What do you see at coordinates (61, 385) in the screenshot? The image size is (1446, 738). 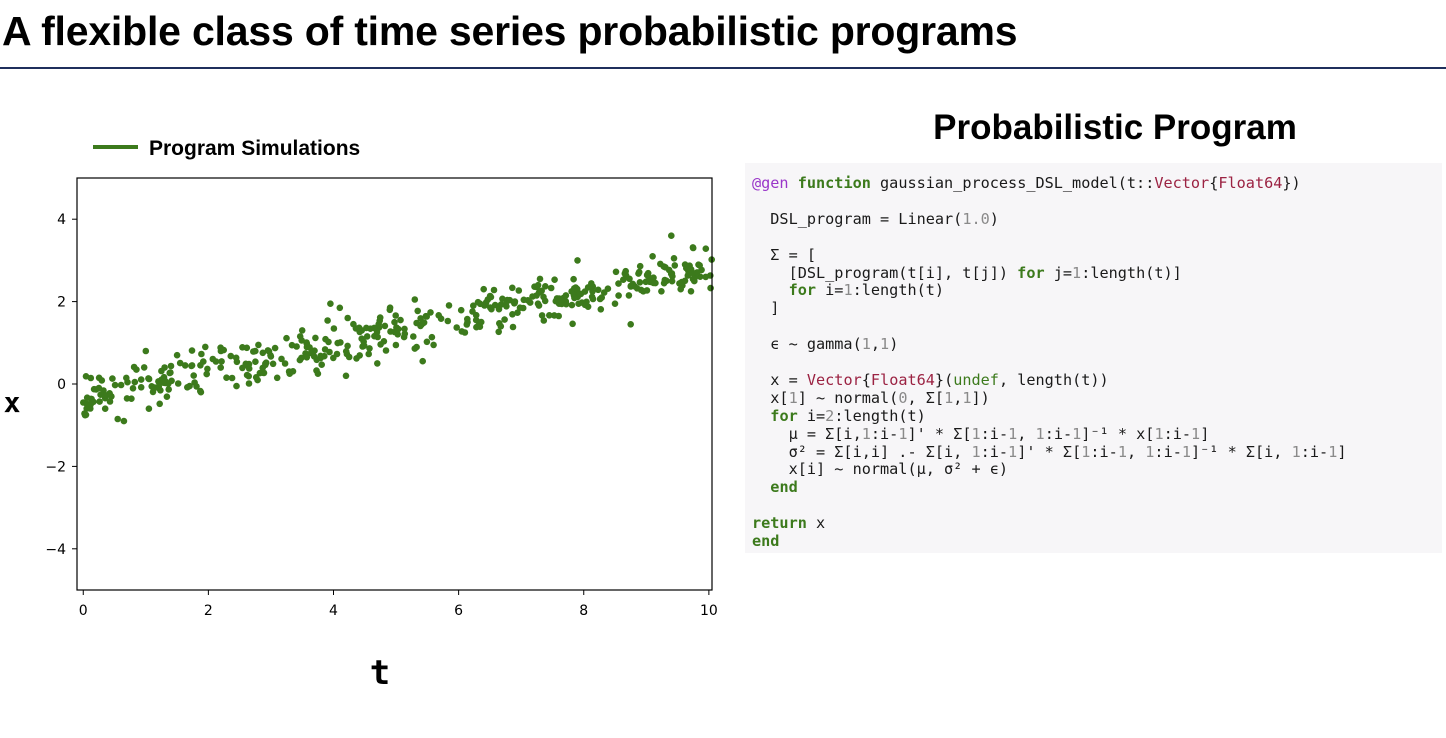 I see `y-axis: −4 −2 0 2 4` at bounding box center [61, 385].